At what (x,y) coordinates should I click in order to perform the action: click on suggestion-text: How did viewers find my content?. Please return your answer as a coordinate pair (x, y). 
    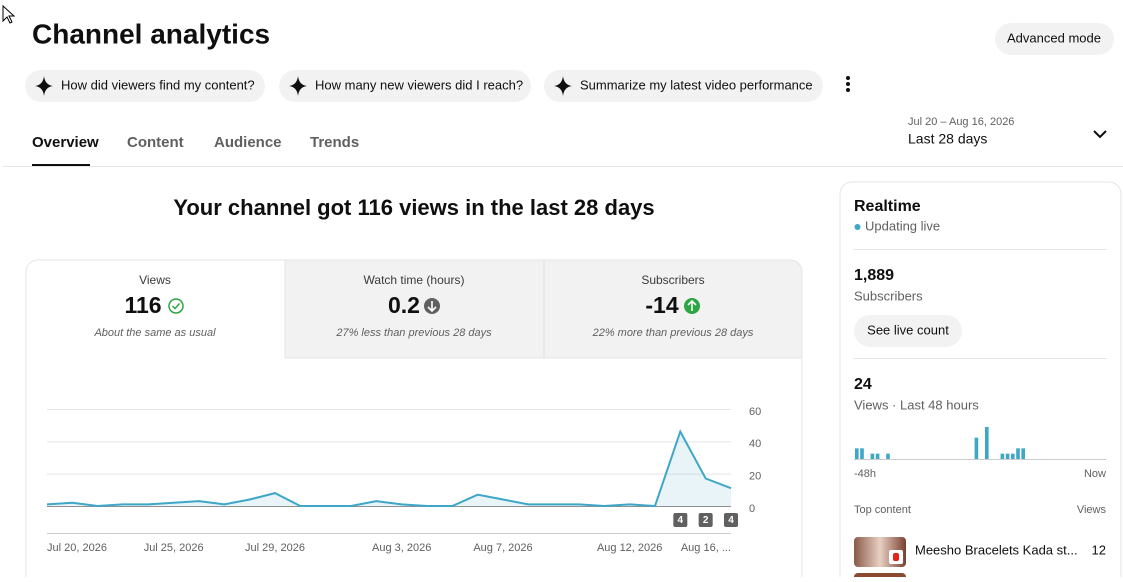
    Looking at the image, I should click on (158, 84).